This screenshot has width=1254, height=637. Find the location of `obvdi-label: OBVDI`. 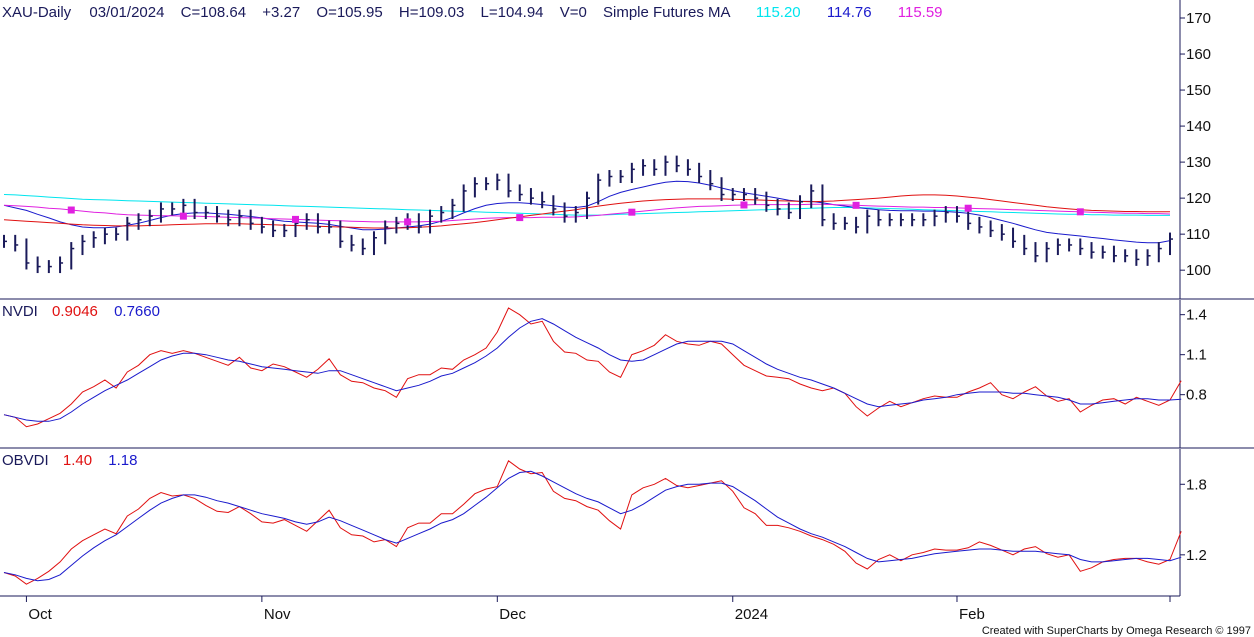

obvdi-label: OBVDI is located at coordinates (25, 460).